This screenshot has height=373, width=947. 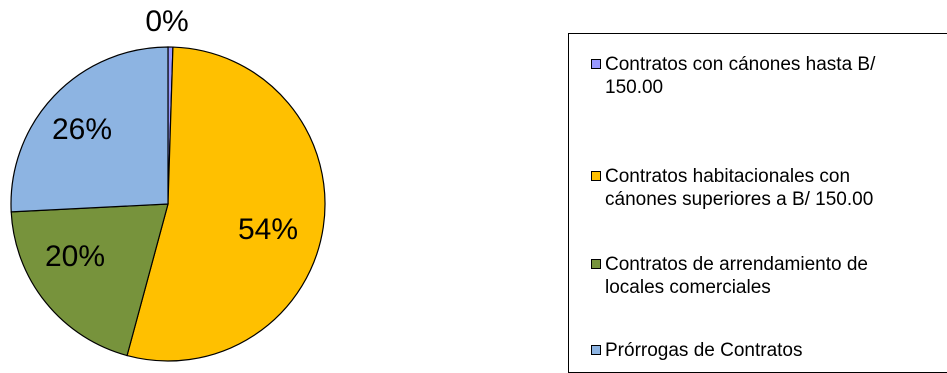 I want to click on slice-data-label-3: 26%, so click(x=82, y=129).